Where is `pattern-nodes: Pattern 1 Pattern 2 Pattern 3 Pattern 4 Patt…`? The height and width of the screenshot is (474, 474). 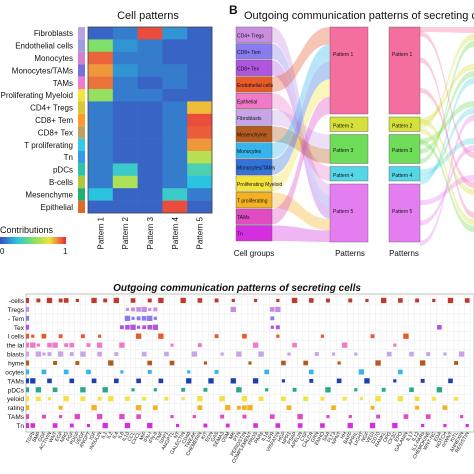 pattern-nodes: Pattern 1 Pattern 2 Pattern 3 Pattern 4 Patt… is located at coordinates (349, 134).